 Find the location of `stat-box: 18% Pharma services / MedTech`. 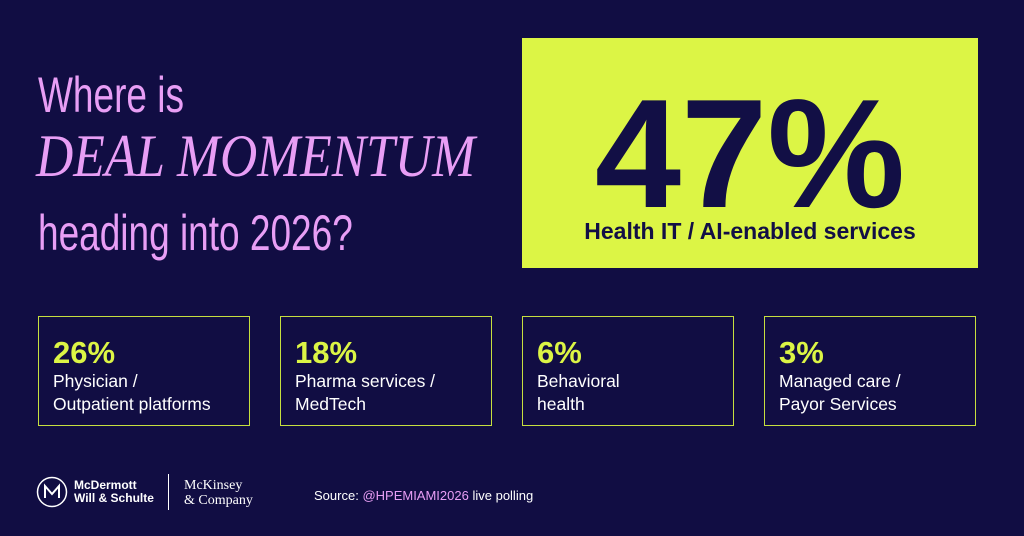

stat-box: 18% Pharma services / MedTech is located at coordinates (386, 371).